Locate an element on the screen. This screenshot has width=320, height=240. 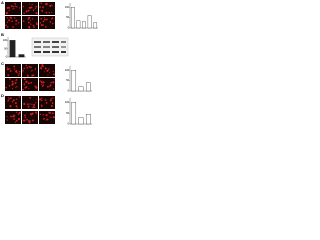
panel-label: C is located at coordinates (2, 63).